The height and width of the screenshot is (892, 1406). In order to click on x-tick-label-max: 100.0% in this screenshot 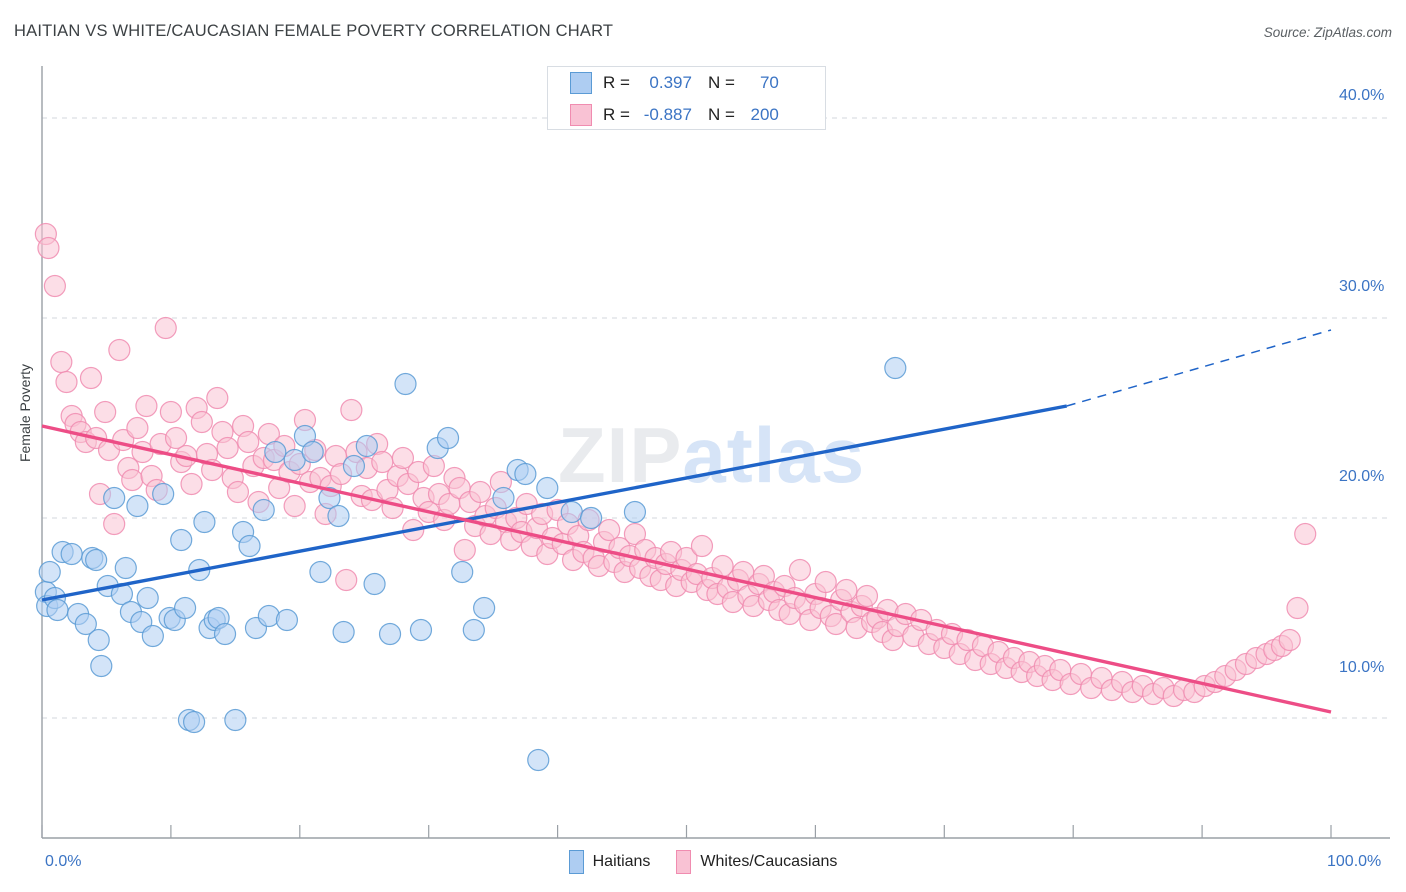, I will do `click(1354, 861)`.